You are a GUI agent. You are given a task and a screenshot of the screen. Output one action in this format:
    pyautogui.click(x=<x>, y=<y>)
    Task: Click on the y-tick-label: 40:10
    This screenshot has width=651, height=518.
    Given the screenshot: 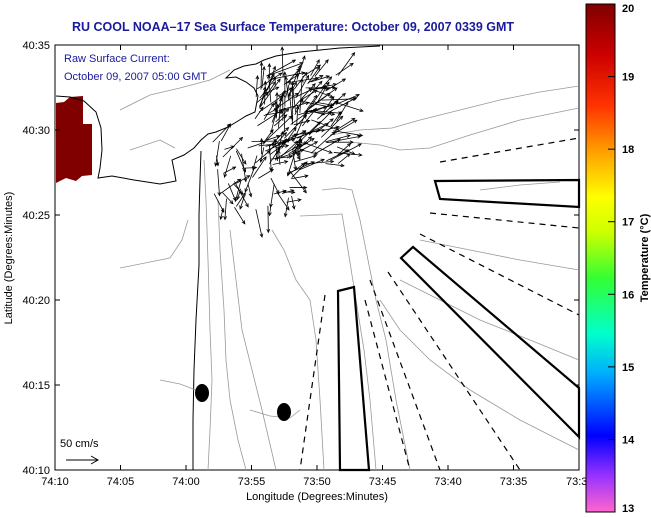 What is the action you would take?
    pyautogui.click(x=36, y=471)
    